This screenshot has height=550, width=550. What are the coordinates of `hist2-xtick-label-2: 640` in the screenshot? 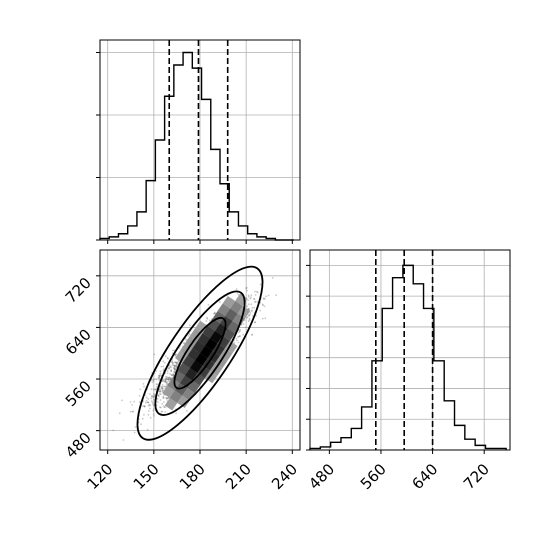 It's located at (424, 476).